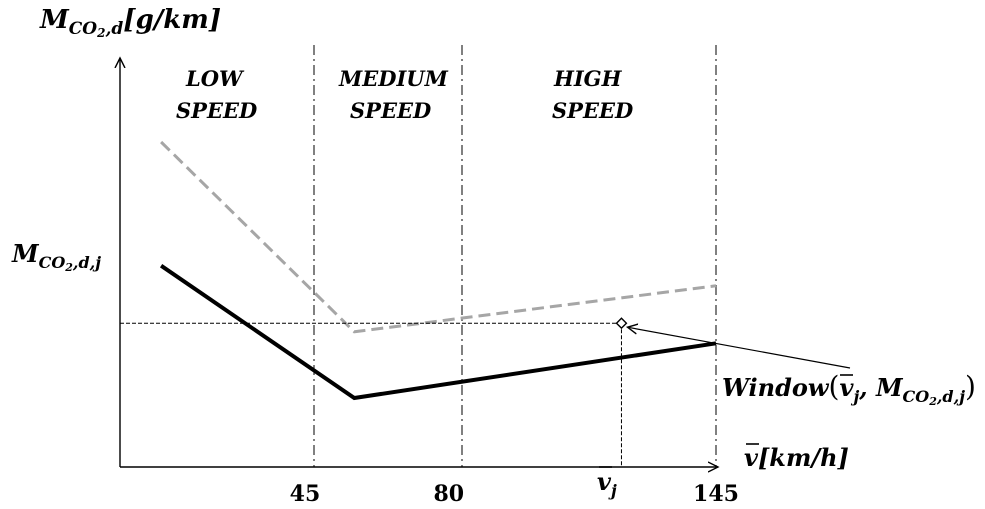 The width and height of the screenshot is (985, 509). I want to click on x-axis-unit: [km/h], so click(803, 457).